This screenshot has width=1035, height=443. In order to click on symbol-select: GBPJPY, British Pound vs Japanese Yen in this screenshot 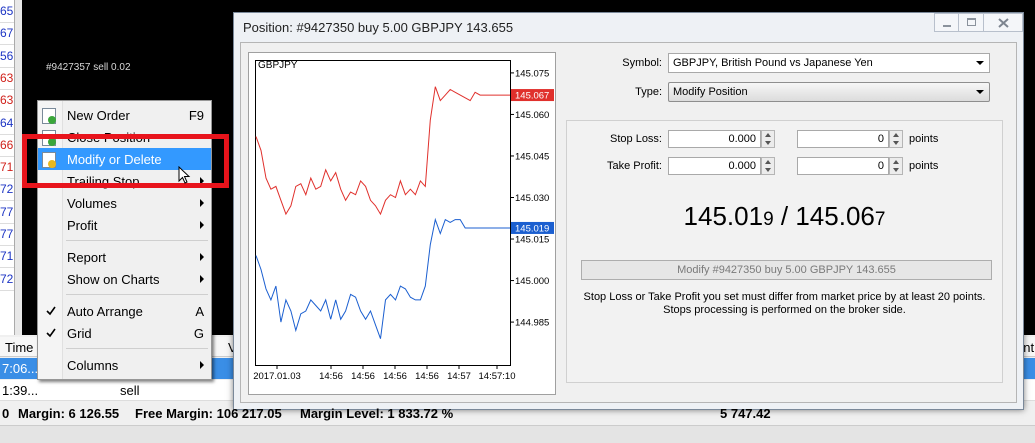, I will do `click(829, 63)`.